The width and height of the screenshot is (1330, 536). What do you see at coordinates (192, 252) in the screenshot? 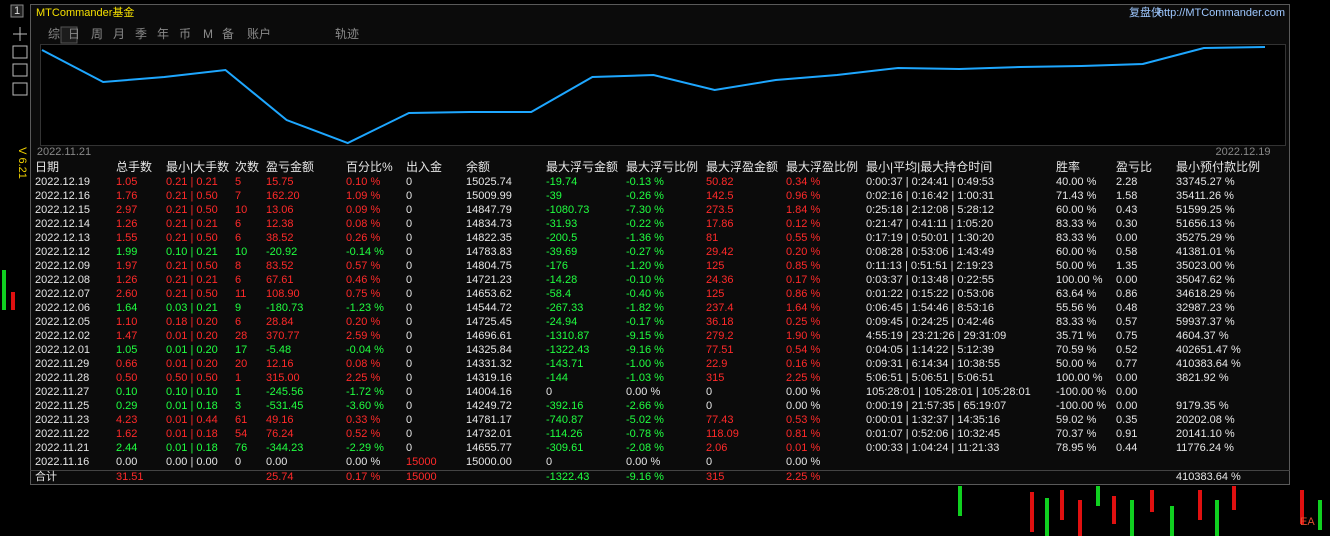
I see `table-cell: 0.10 | 0.21` at bounding box center [192, 252].